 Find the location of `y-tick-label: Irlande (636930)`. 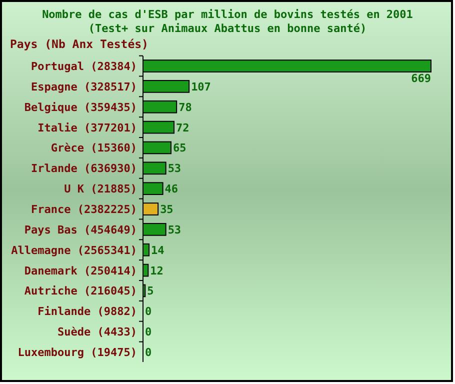

y-tick-label: Irlande (636930) is located at coordinates (84, 169).